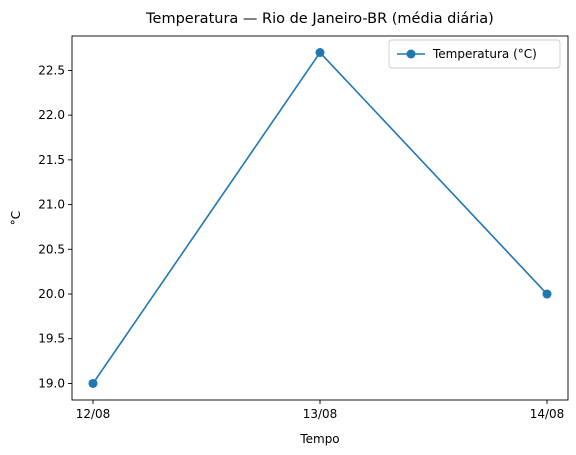 Image resolution: width=576 pixels, height=455 pixels. I want to click on y-axis: 19.0 19.5 20.0 20.5 21.0 21.5 22.0 22.5, so click(55, 226).